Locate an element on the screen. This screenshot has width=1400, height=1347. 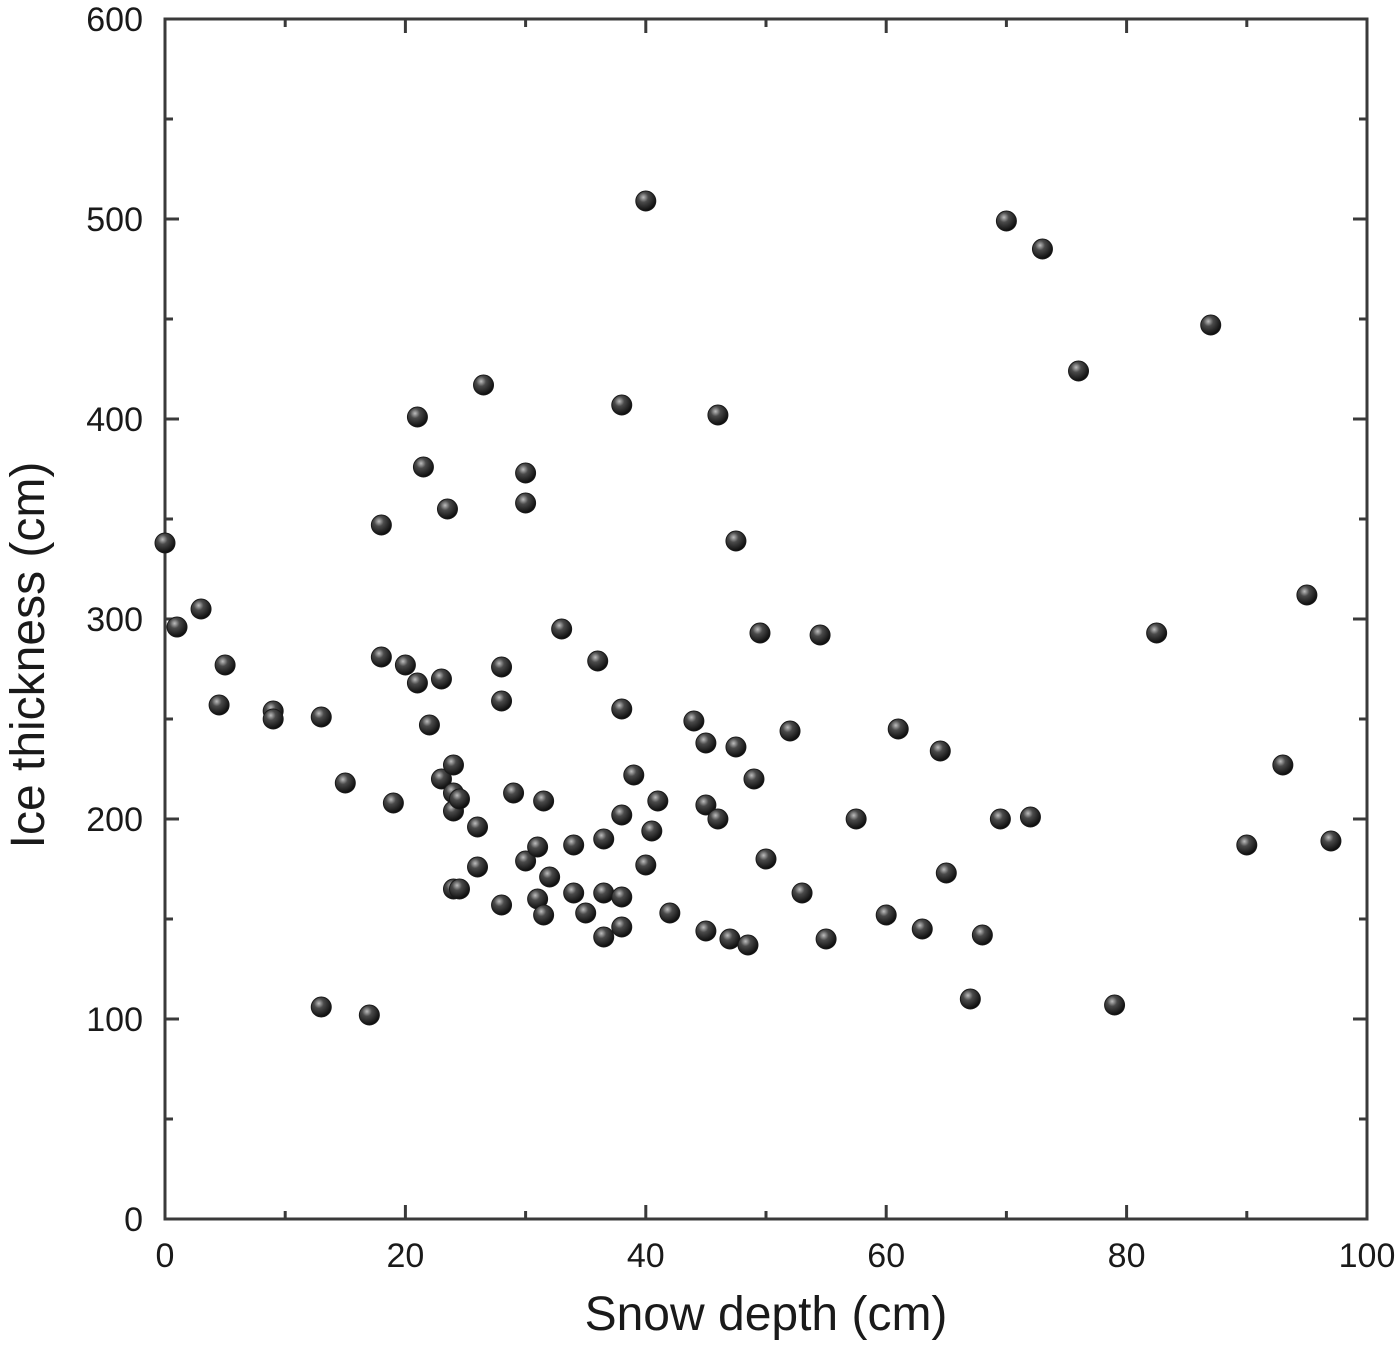
y-tick-label: 400 is located at coordinates (114, 420).